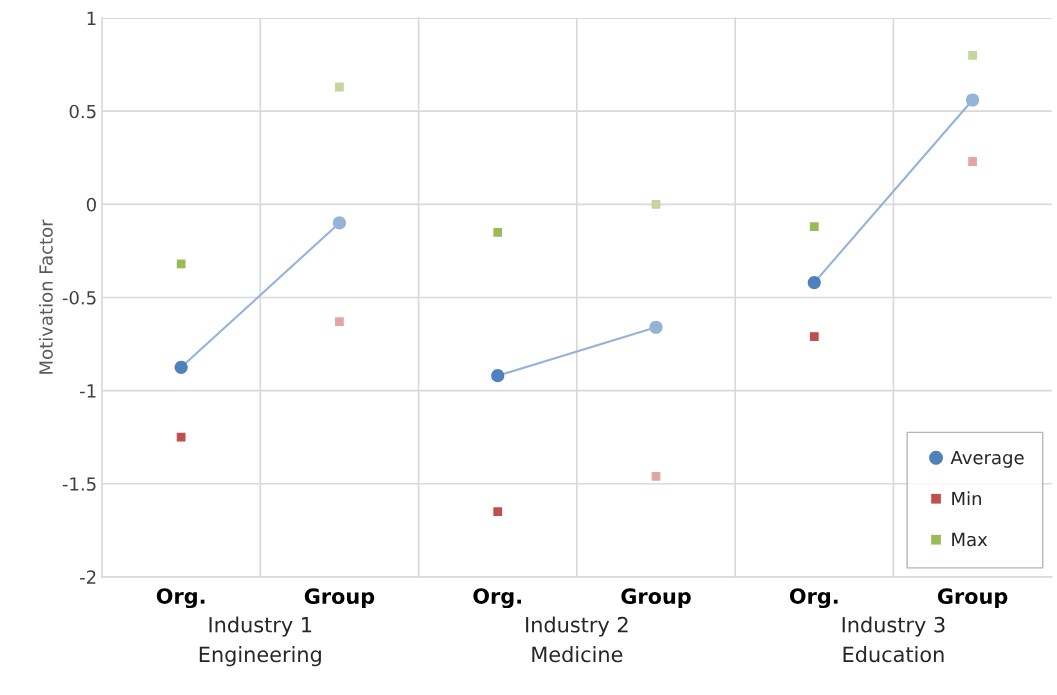  What do you see at coordinates (45, 296) in the screenshot?
I see `y-axis-title: Motivation Factor` at bounding box center [45, 296].